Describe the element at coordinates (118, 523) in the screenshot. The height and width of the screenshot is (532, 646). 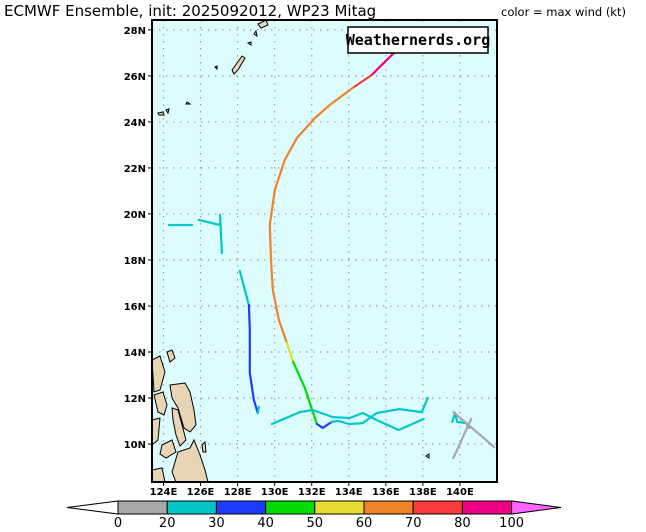
I see `colorbar-label: 0` at that location.